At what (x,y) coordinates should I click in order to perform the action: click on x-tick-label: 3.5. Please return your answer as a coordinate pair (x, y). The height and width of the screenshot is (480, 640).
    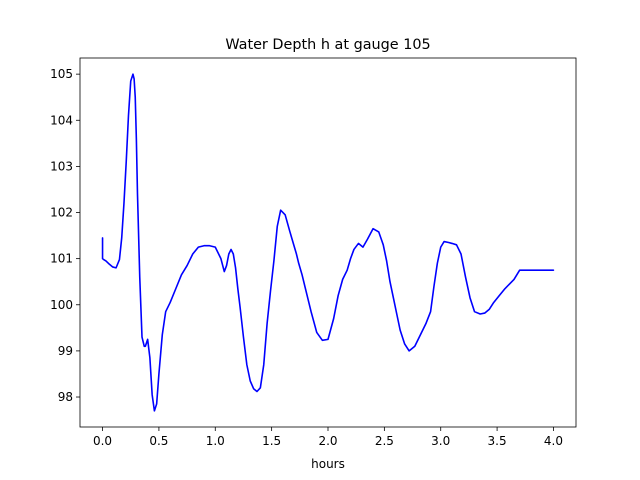
    Looking at the image, I should click on (497, 441).